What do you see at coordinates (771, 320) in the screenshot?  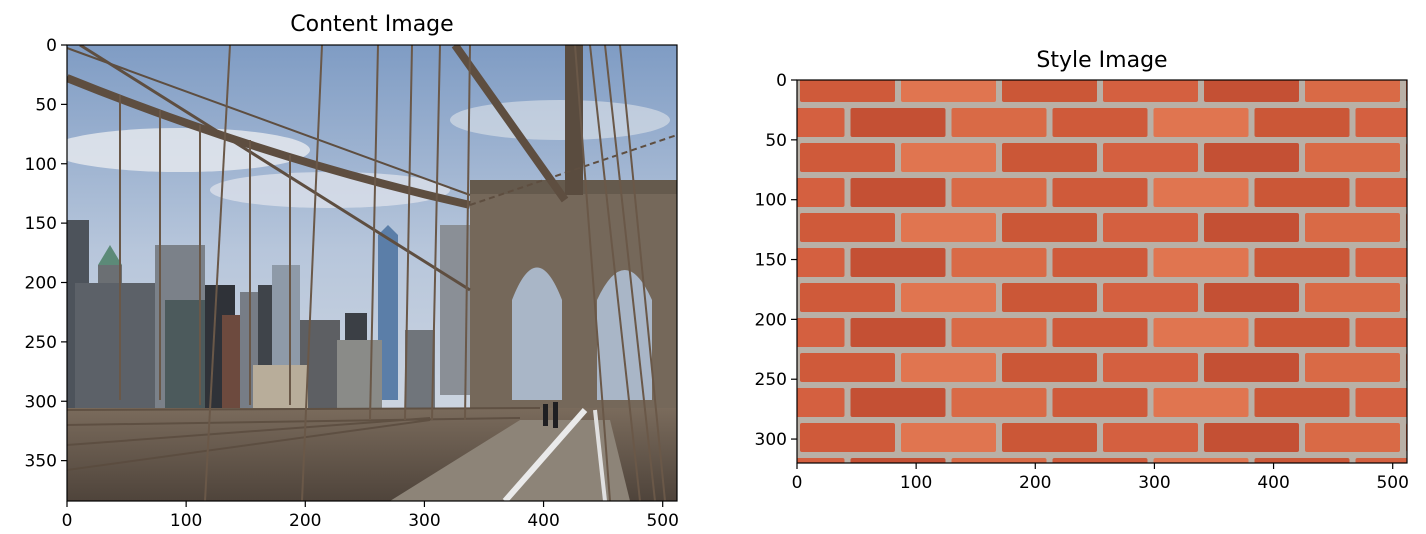 I see `style-ytick-label: 200` at bounding box center [771, 320].